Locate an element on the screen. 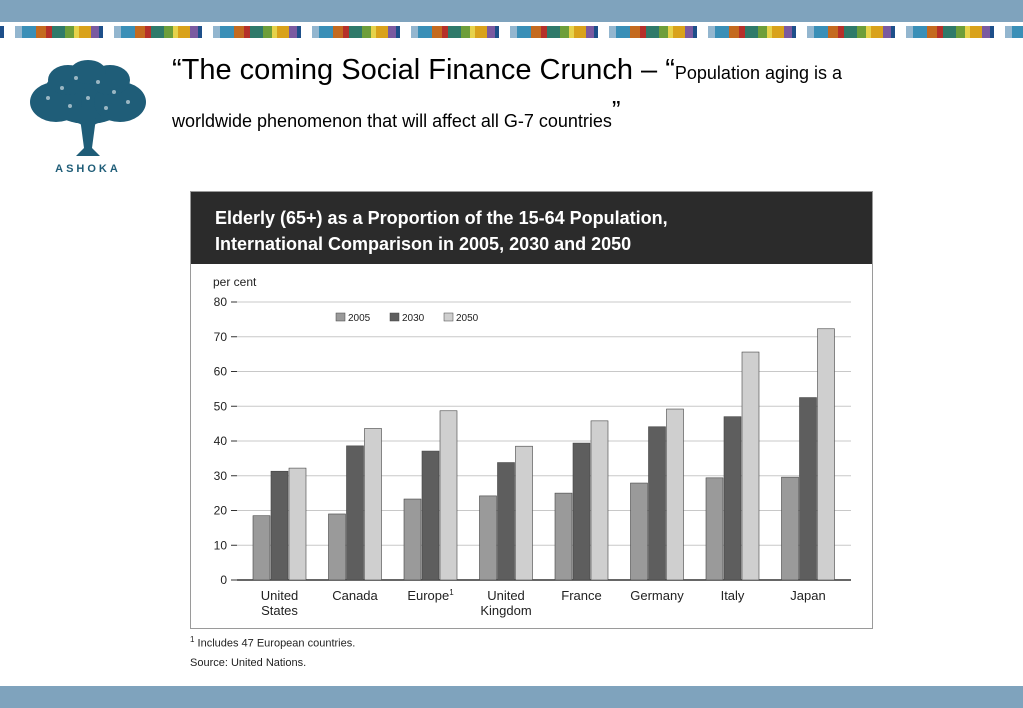 The height and width of the screenshot is (708, 1023). footnote-mark: 1 is located at coordinates (192, 639).